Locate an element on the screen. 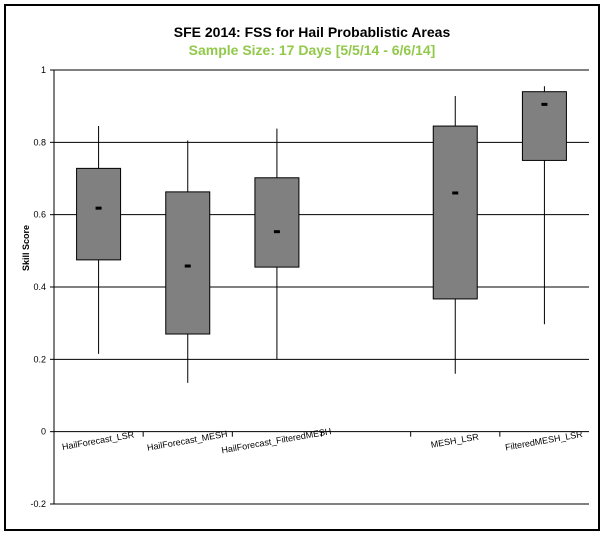 This screenshot has height=537, width=608. box-HailForecast_FilteredMESH is located at coordinates (277, 244).